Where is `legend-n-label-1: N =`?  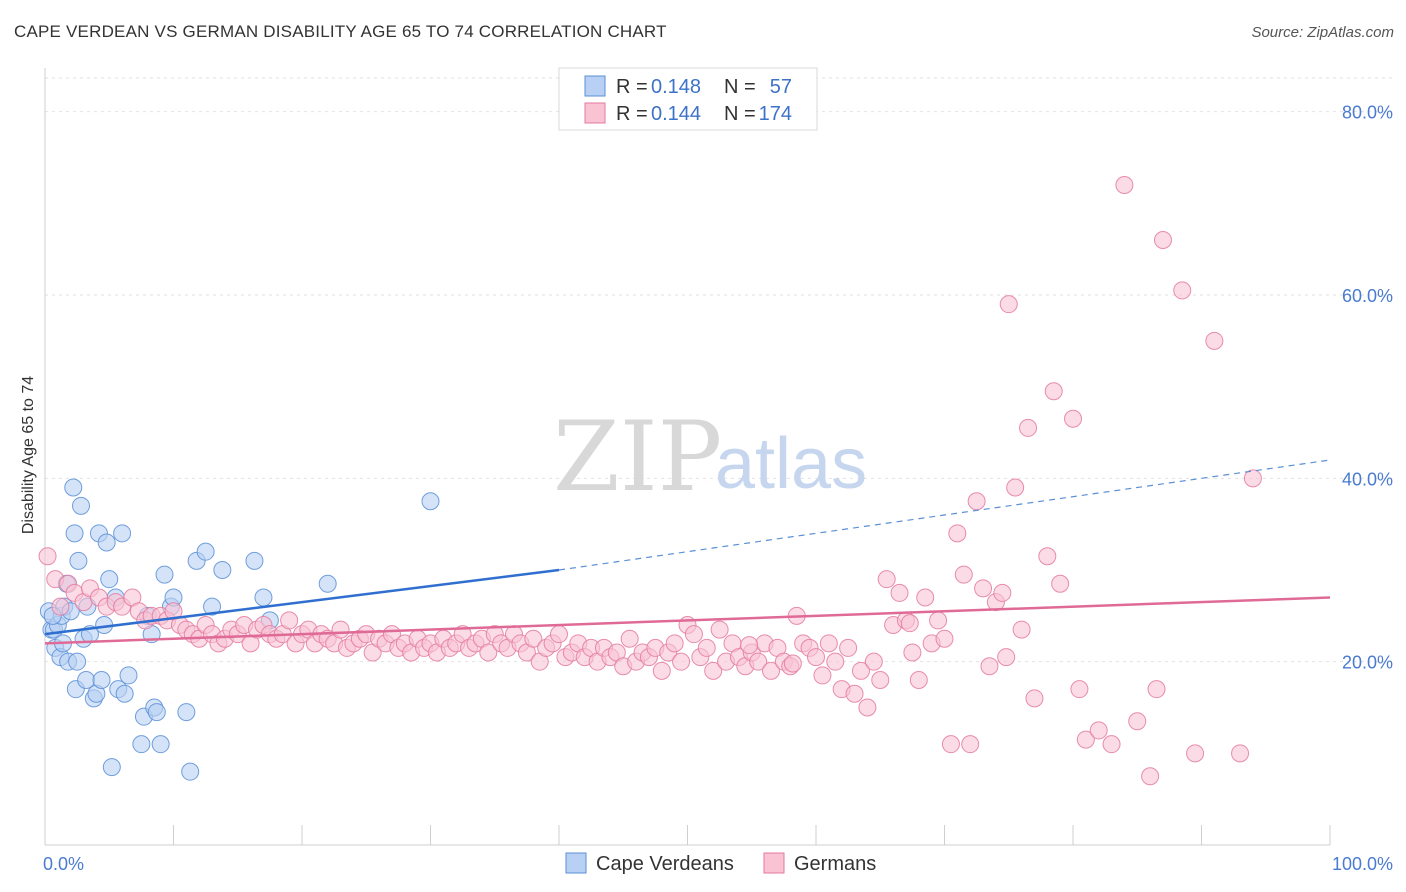 legend-n-label-1: N = is located at coordinates (740, 114).